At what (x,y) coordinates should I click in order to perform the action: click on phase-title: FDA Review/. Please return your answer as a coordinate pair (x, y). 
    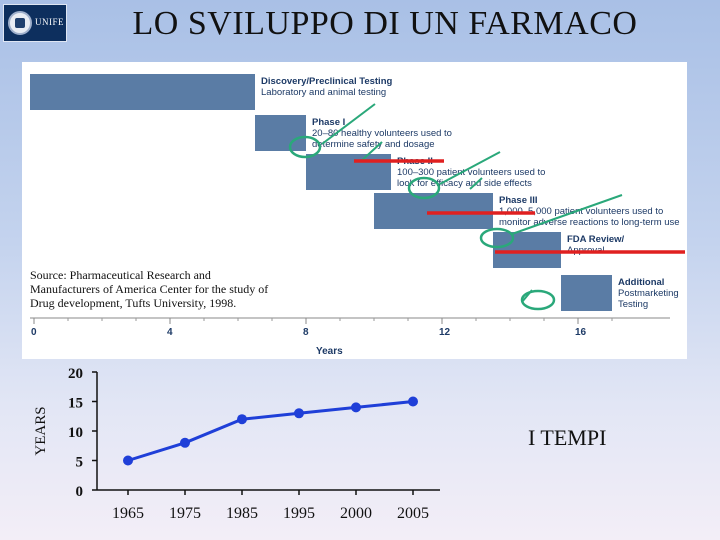
    Looking at the image, I should click on (596, 239).